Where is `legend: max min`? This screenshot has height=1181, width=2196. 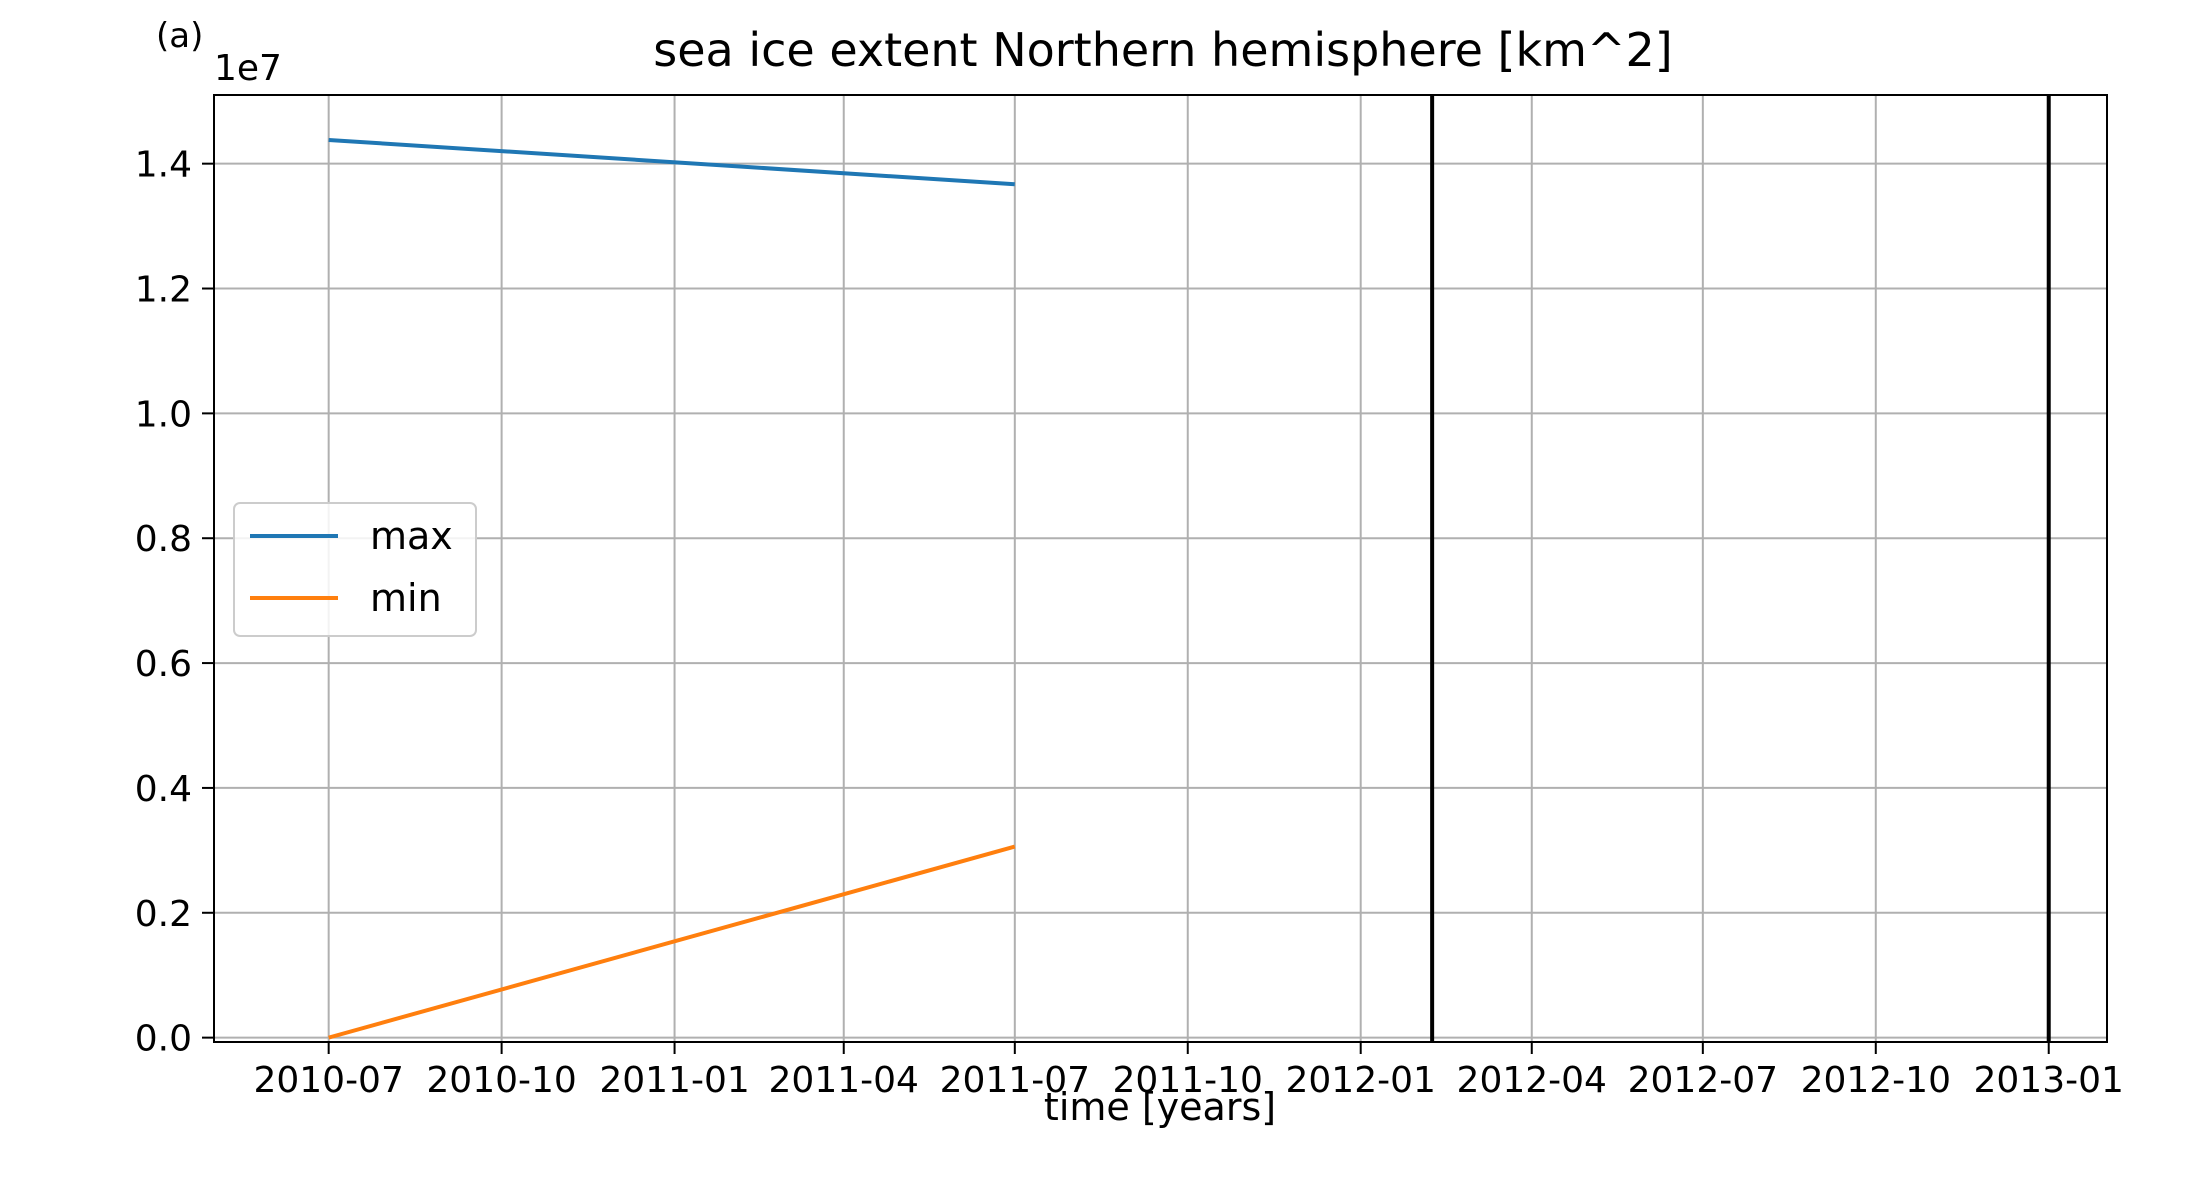
legend: max min is located at coordinates (355, 569).